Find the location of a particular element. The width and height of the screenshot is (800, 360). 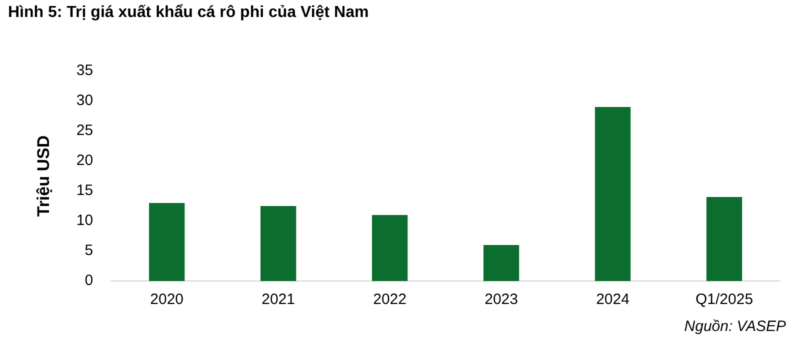

x-tick-label: 2020 is located at coordinates (167, 299).